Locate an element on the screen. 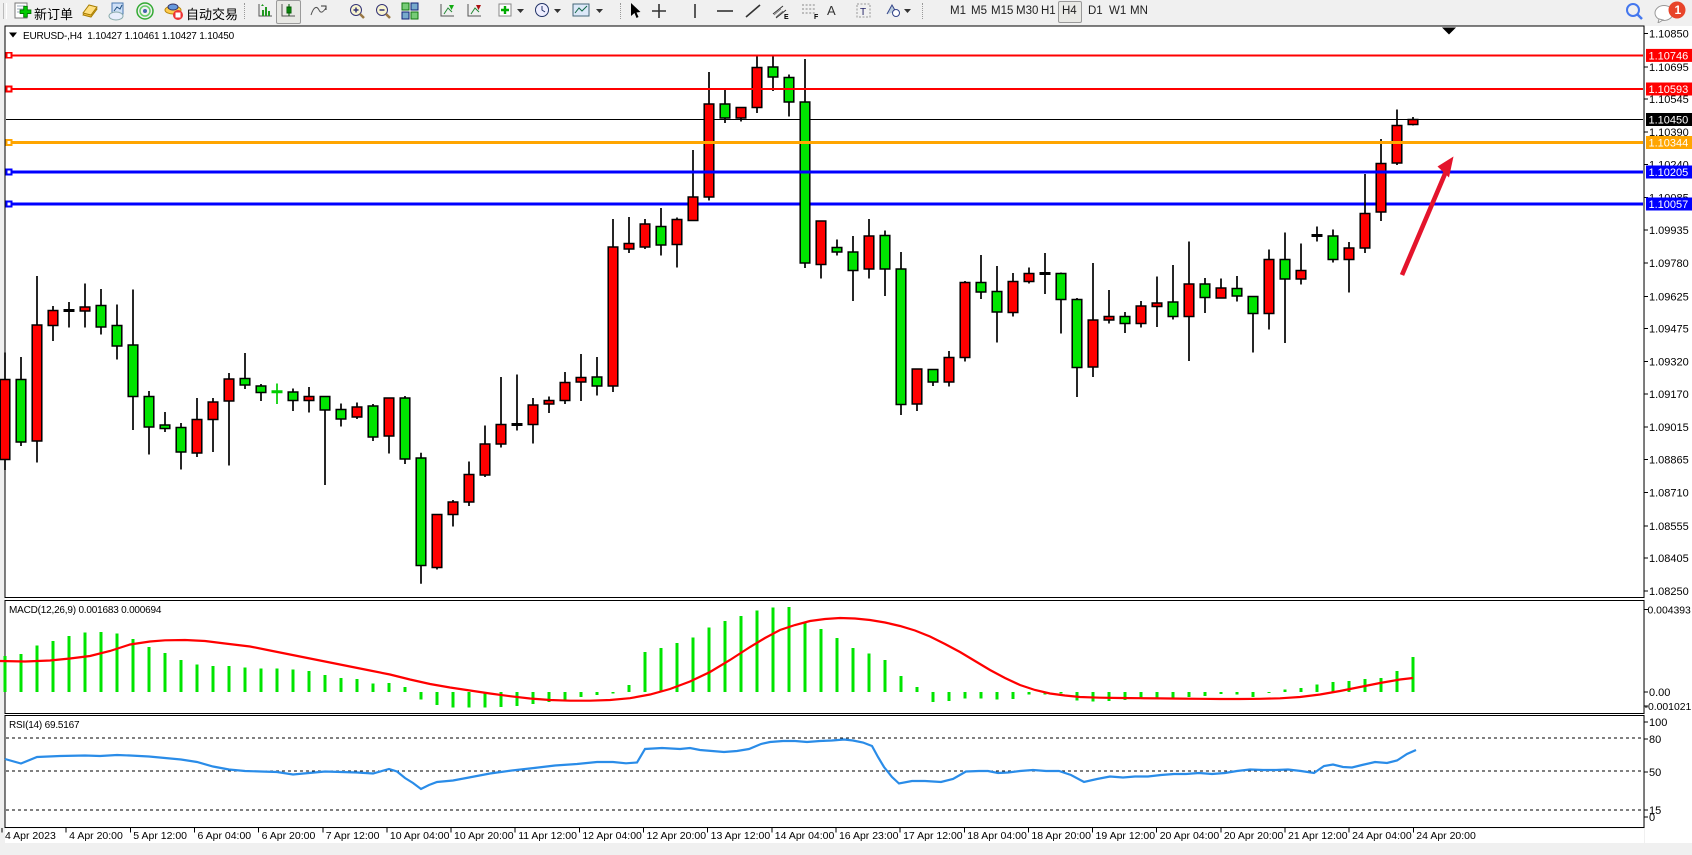 This screenshot has width=1692, height=855. svg-text: 6 Apr 04:00 is located at coordinates (224, 836).